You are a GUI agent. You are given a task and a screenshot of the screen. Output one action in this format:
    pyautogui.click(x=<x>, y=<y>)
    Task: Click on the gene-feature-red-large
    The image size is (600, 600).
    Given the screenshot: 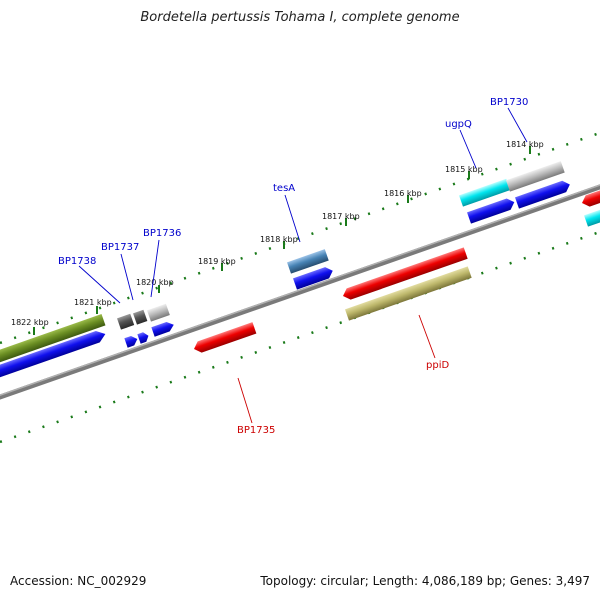 What is the action you would take?
    pyautogui.click(x=404, y=274)
    